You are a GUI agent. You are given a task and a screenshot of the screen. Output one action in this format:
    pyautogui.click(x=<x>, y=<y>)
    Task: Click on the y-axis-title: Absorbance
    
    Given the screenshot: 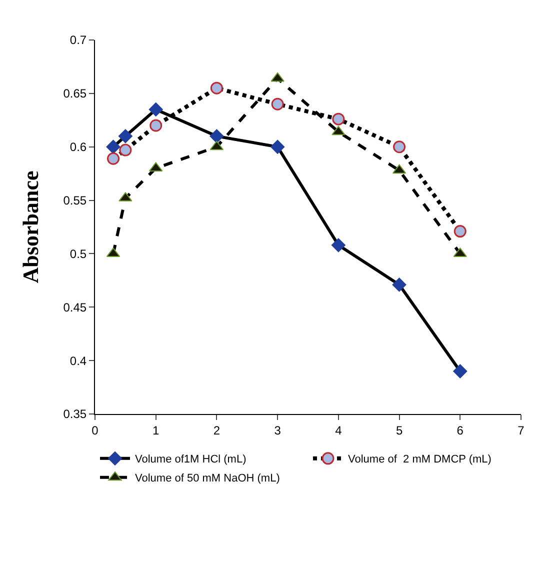 What is the action you would take?
    pyautogui.click(x=31, y=227)
    